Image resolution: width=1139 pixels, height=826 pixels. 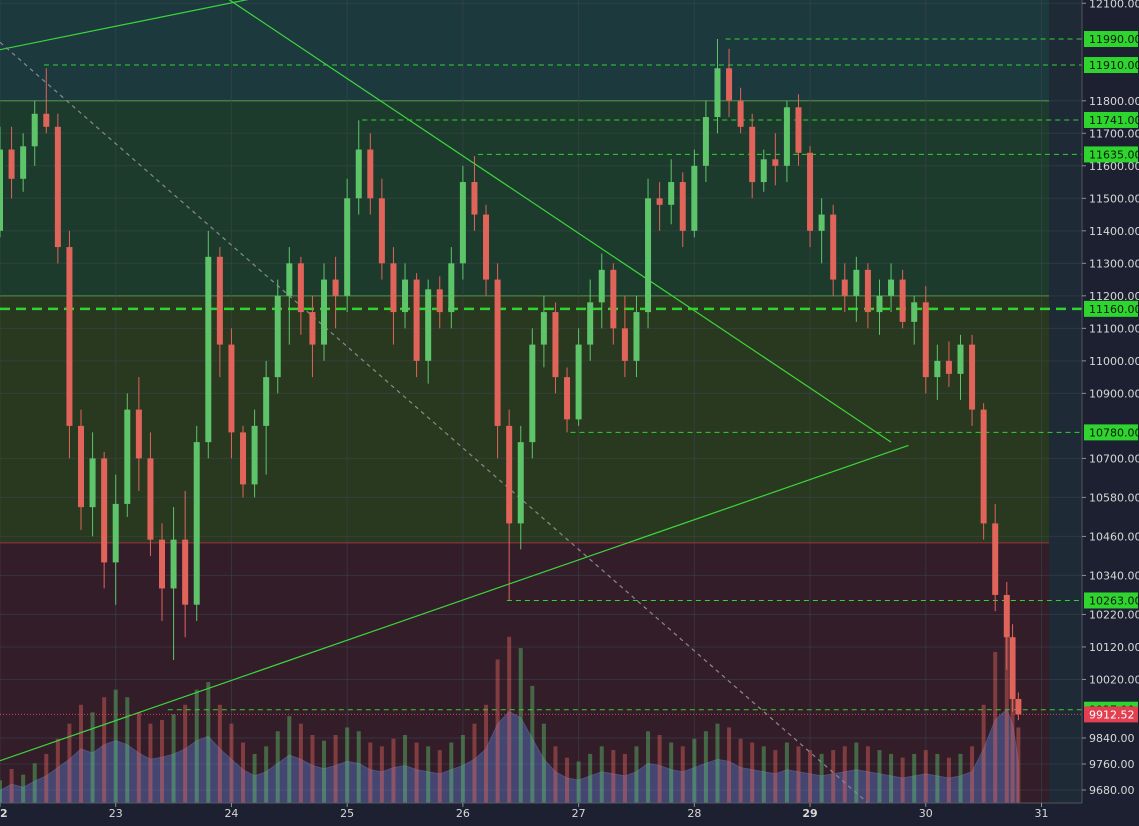 I want to click on price-level-badge-label: 11741.00, so click(x=1114, y=120).